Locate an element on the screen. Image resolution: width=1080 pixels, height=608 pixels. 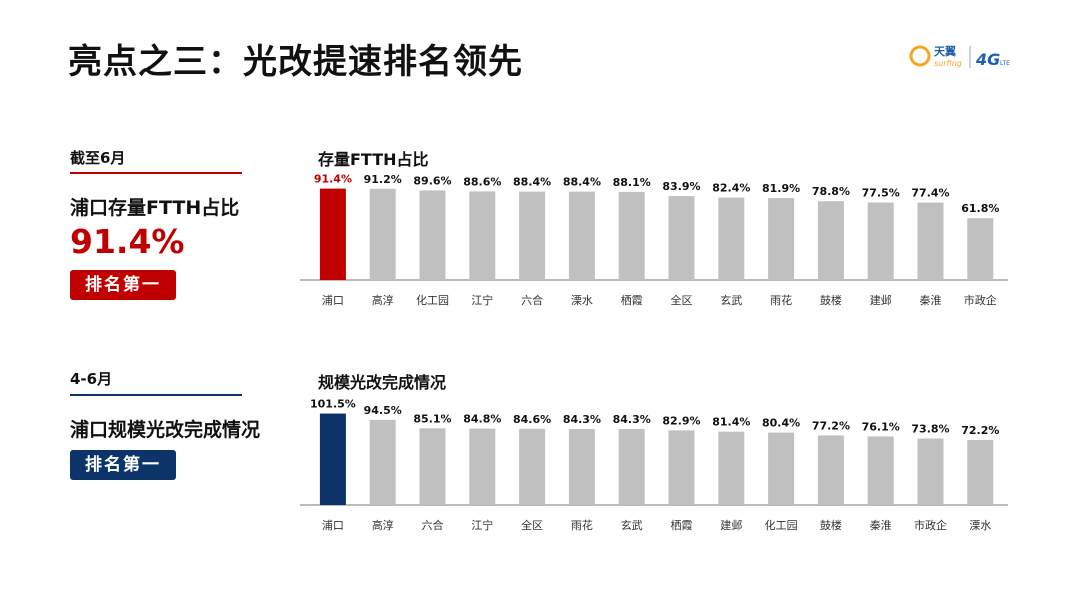
category-label-9: 雨花 is located at coordinates (781, 300).